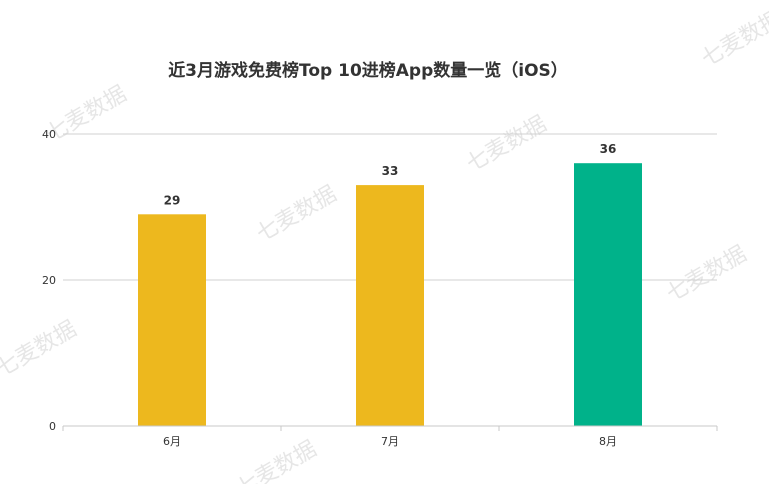 The height and width of the screenshot is (484, 769). What do you see at coordinates (608, 149) in the screenshot?
I see `data-label-3: 36` at bounding box center [608, 149].